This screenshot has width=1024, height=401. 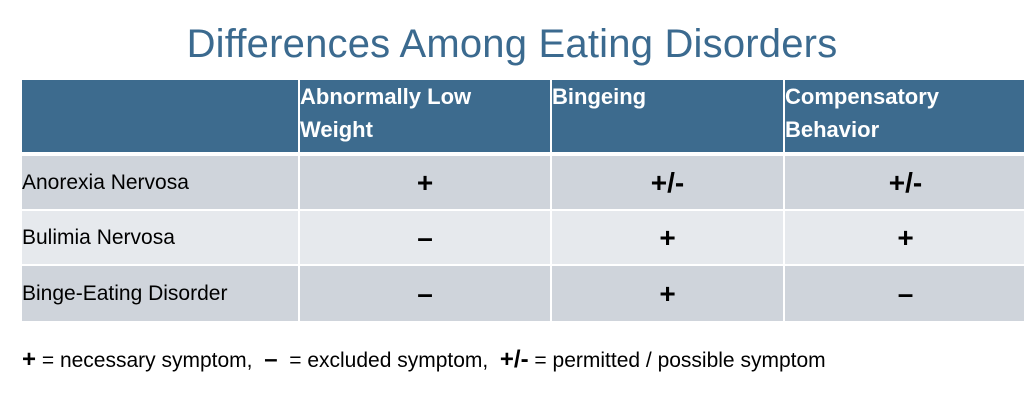 I want to click on cell-bulimia-low-weight: –, so click(x=425, y=238).